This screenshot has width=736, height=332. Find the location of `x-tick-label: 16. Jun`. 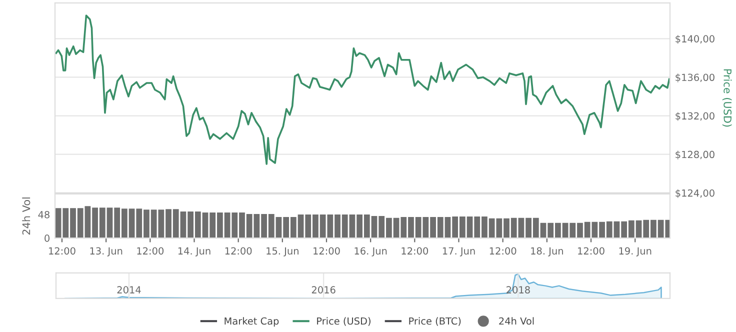

x-tick-label: 16. Jun is located at coordinates (370, 251).